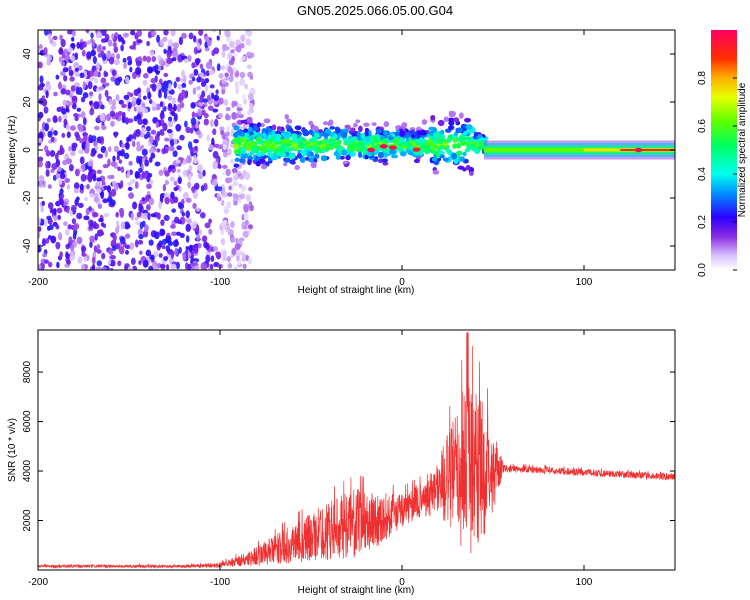  Describe the element at coordinates (27, 245) in the screenshot. I see `y-tick-label: -40` at that location.